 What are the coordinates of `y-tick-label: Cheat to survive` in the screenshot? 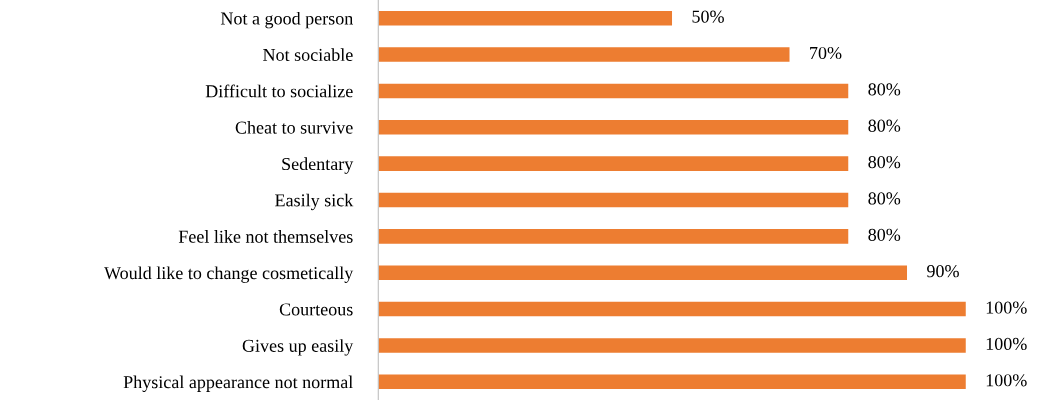 It's located at (294, 127).